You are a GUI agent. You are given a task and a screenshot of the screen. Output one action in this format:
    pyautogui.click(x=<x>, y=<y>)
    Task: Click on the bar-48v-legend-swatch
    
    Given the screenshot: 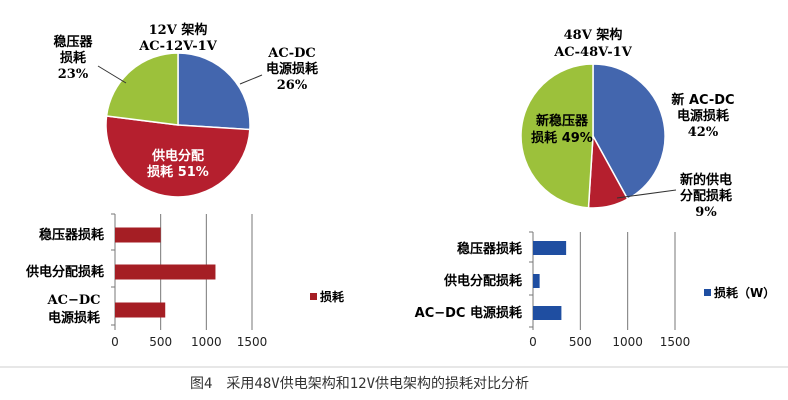 What is the action you would take?
    pyautogui.click(x=707, y=292)
    